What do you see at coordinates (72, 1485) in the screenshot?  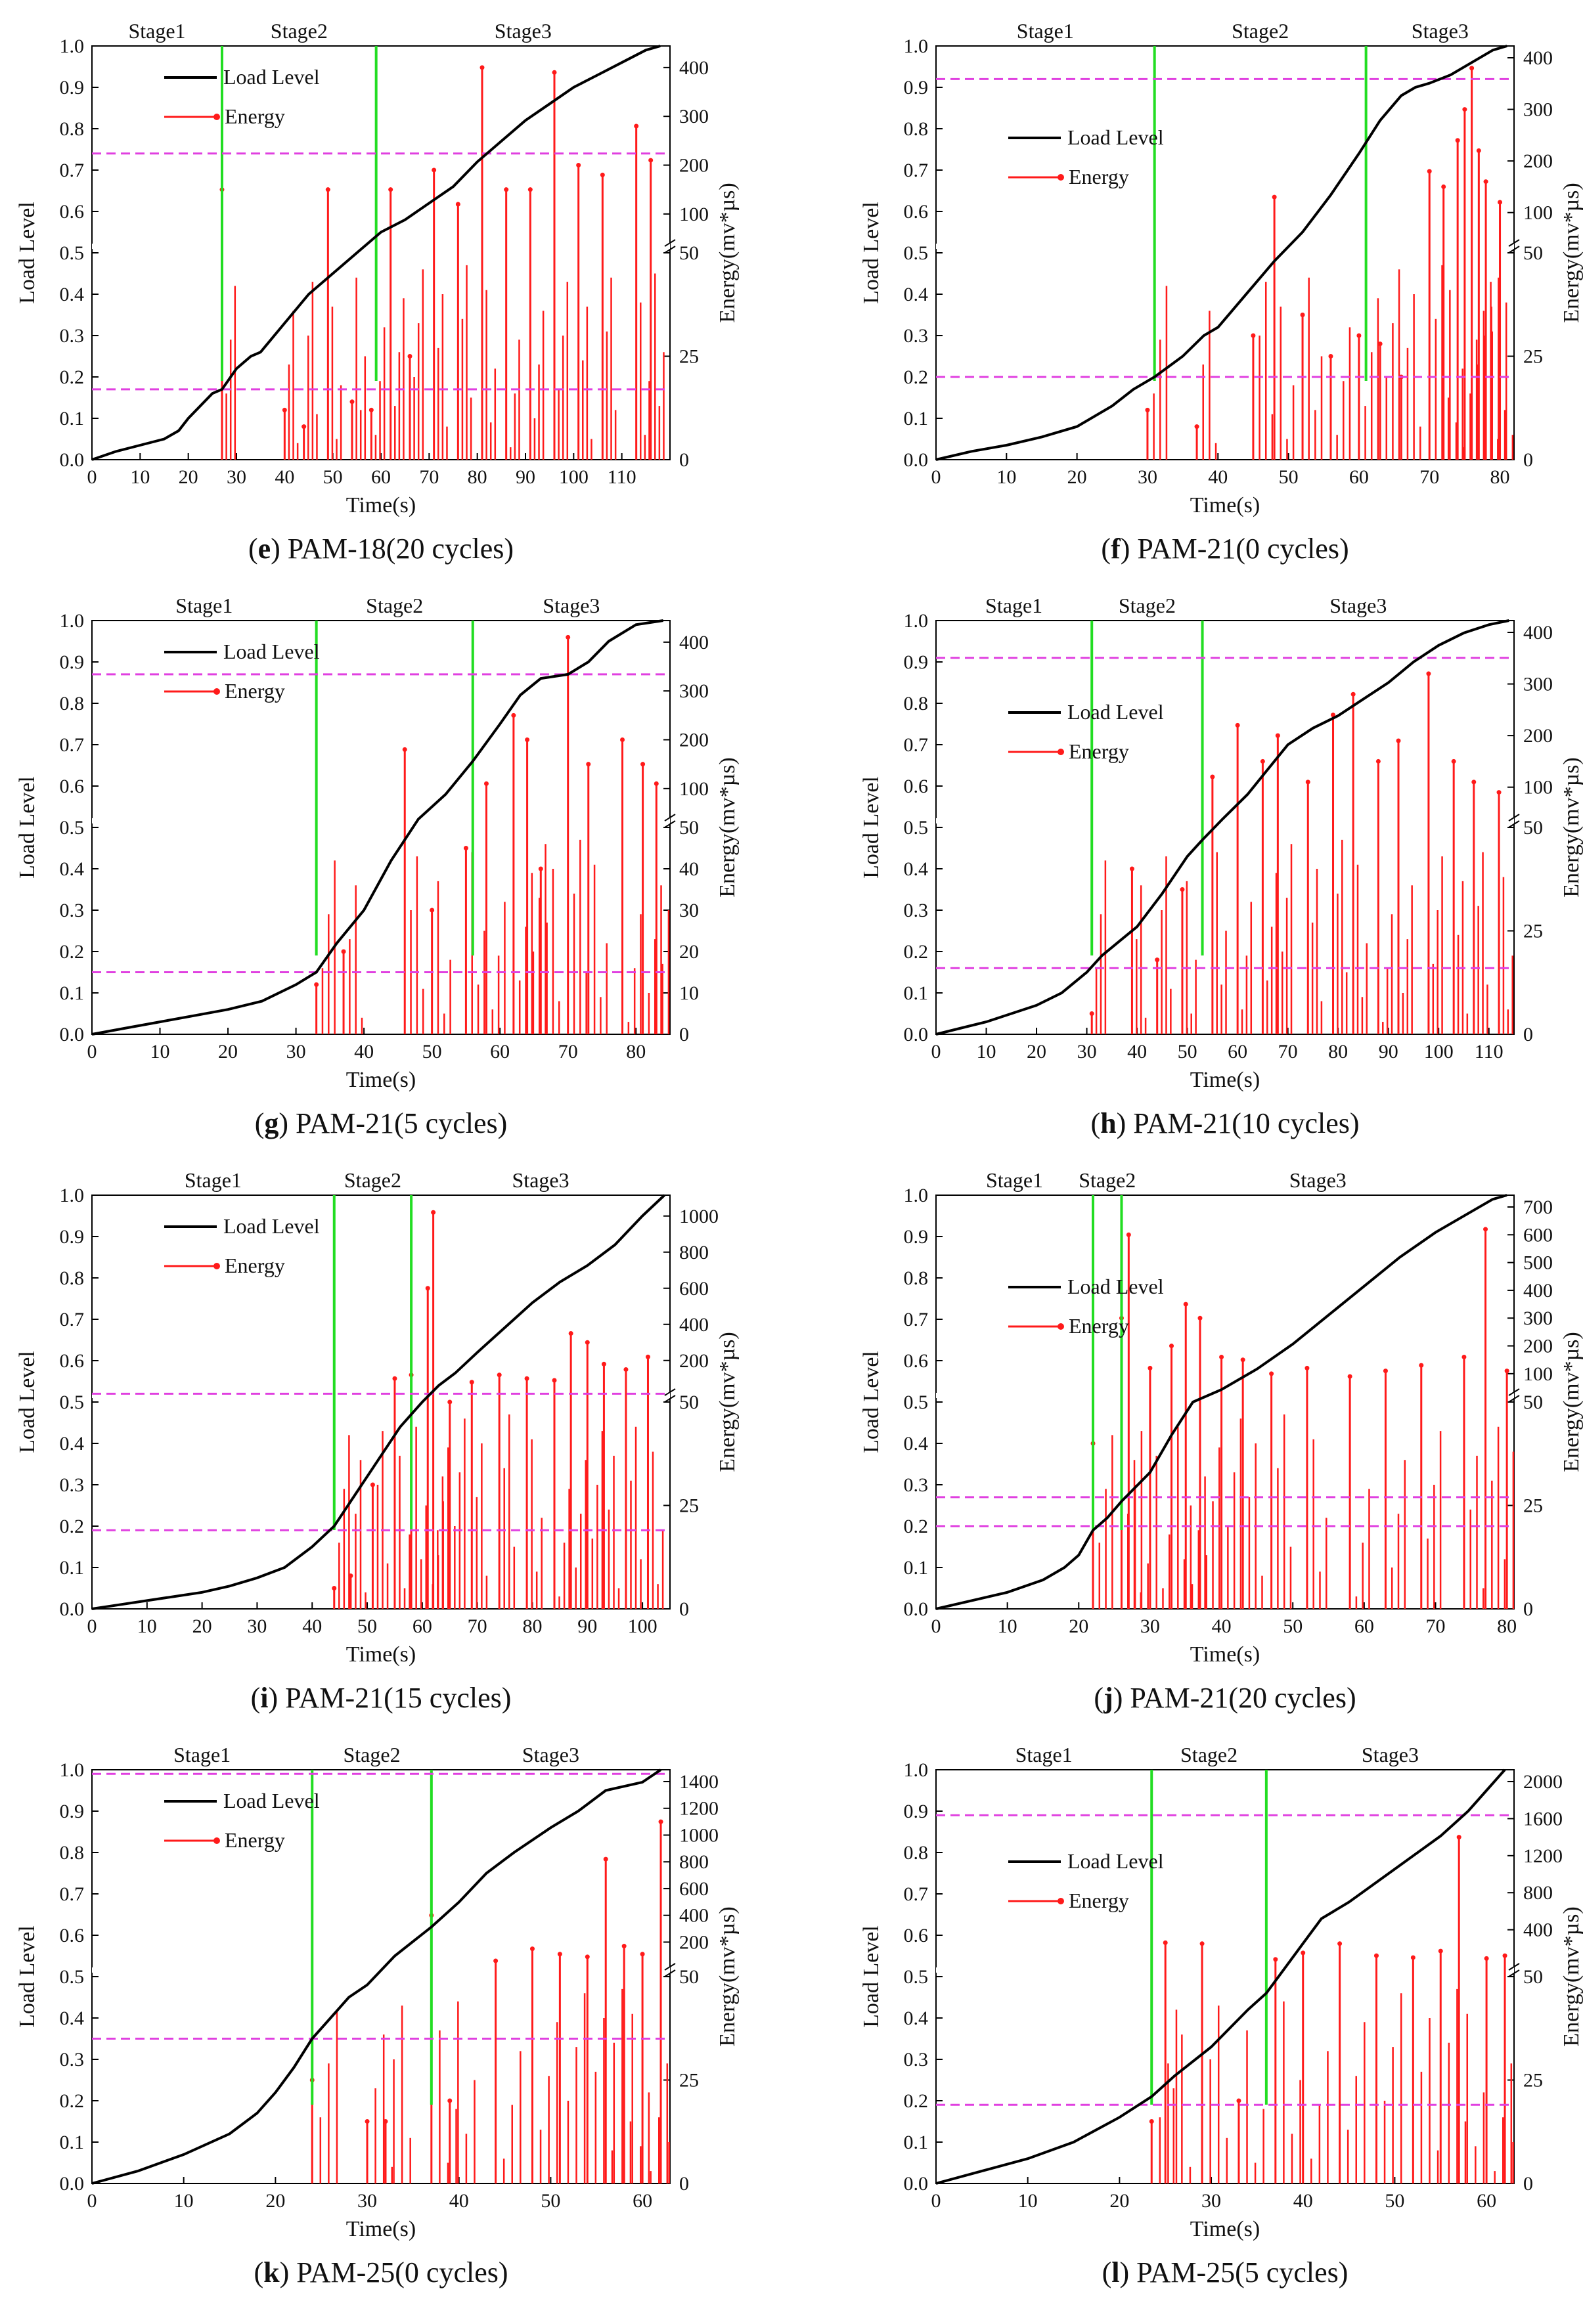 I see `y-left-tick-label: 0.3` at bounding box center [72, 1485].